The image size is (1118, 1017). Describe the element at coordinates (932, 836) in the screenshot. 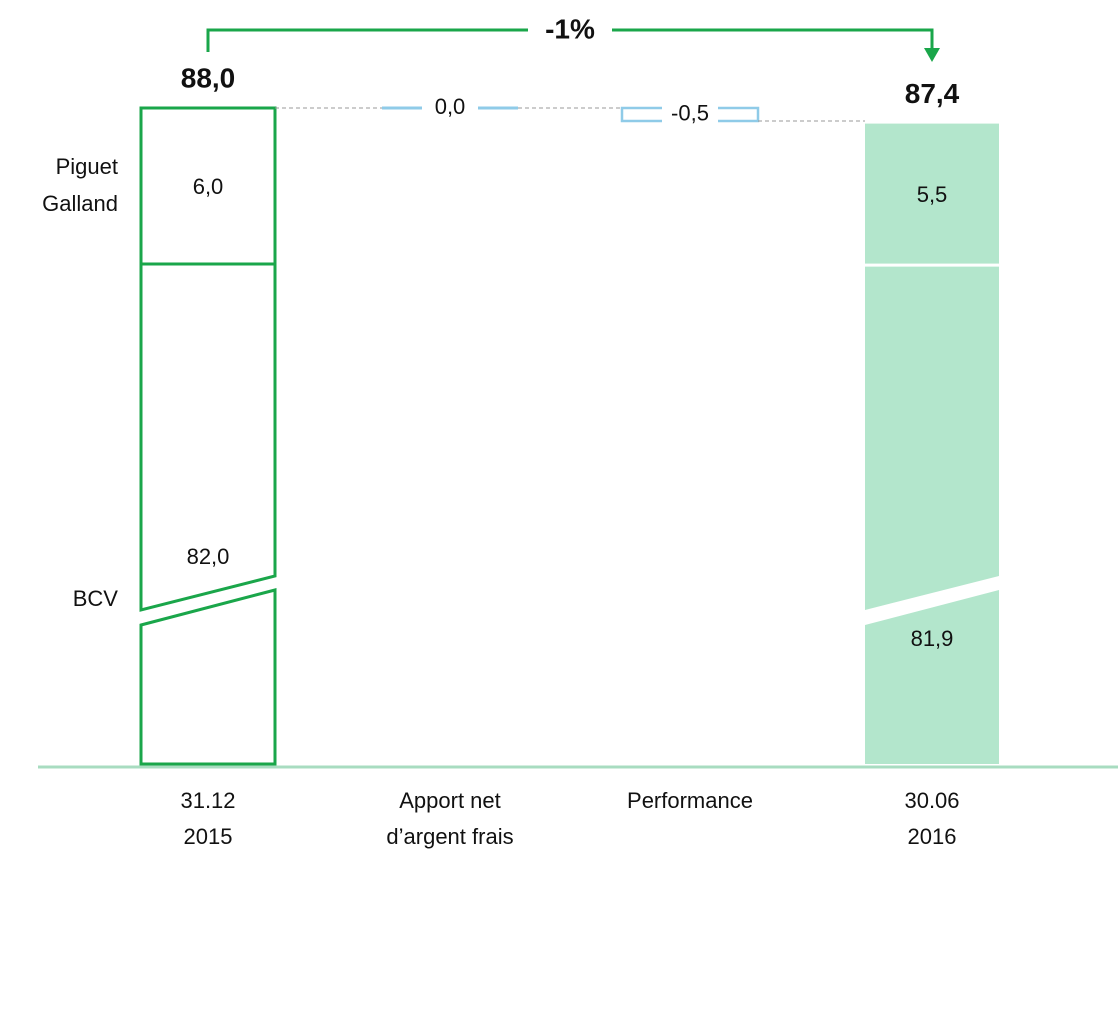

I see `x-tick-label: 2016` at that location.